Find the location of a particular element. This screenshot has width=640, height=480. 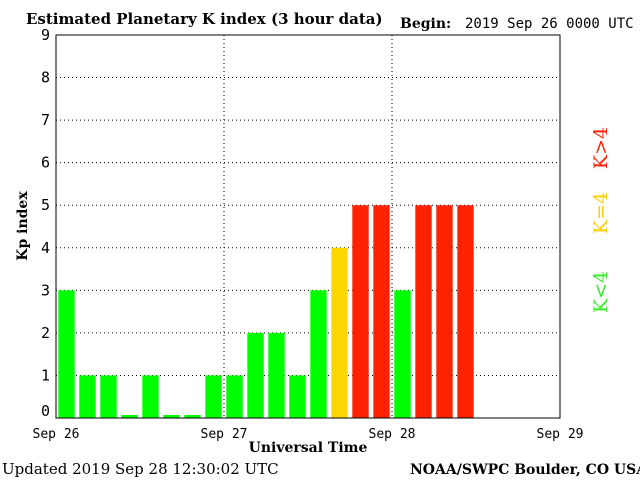

y-tick-label: 0 is located at coordinates (45, 411).